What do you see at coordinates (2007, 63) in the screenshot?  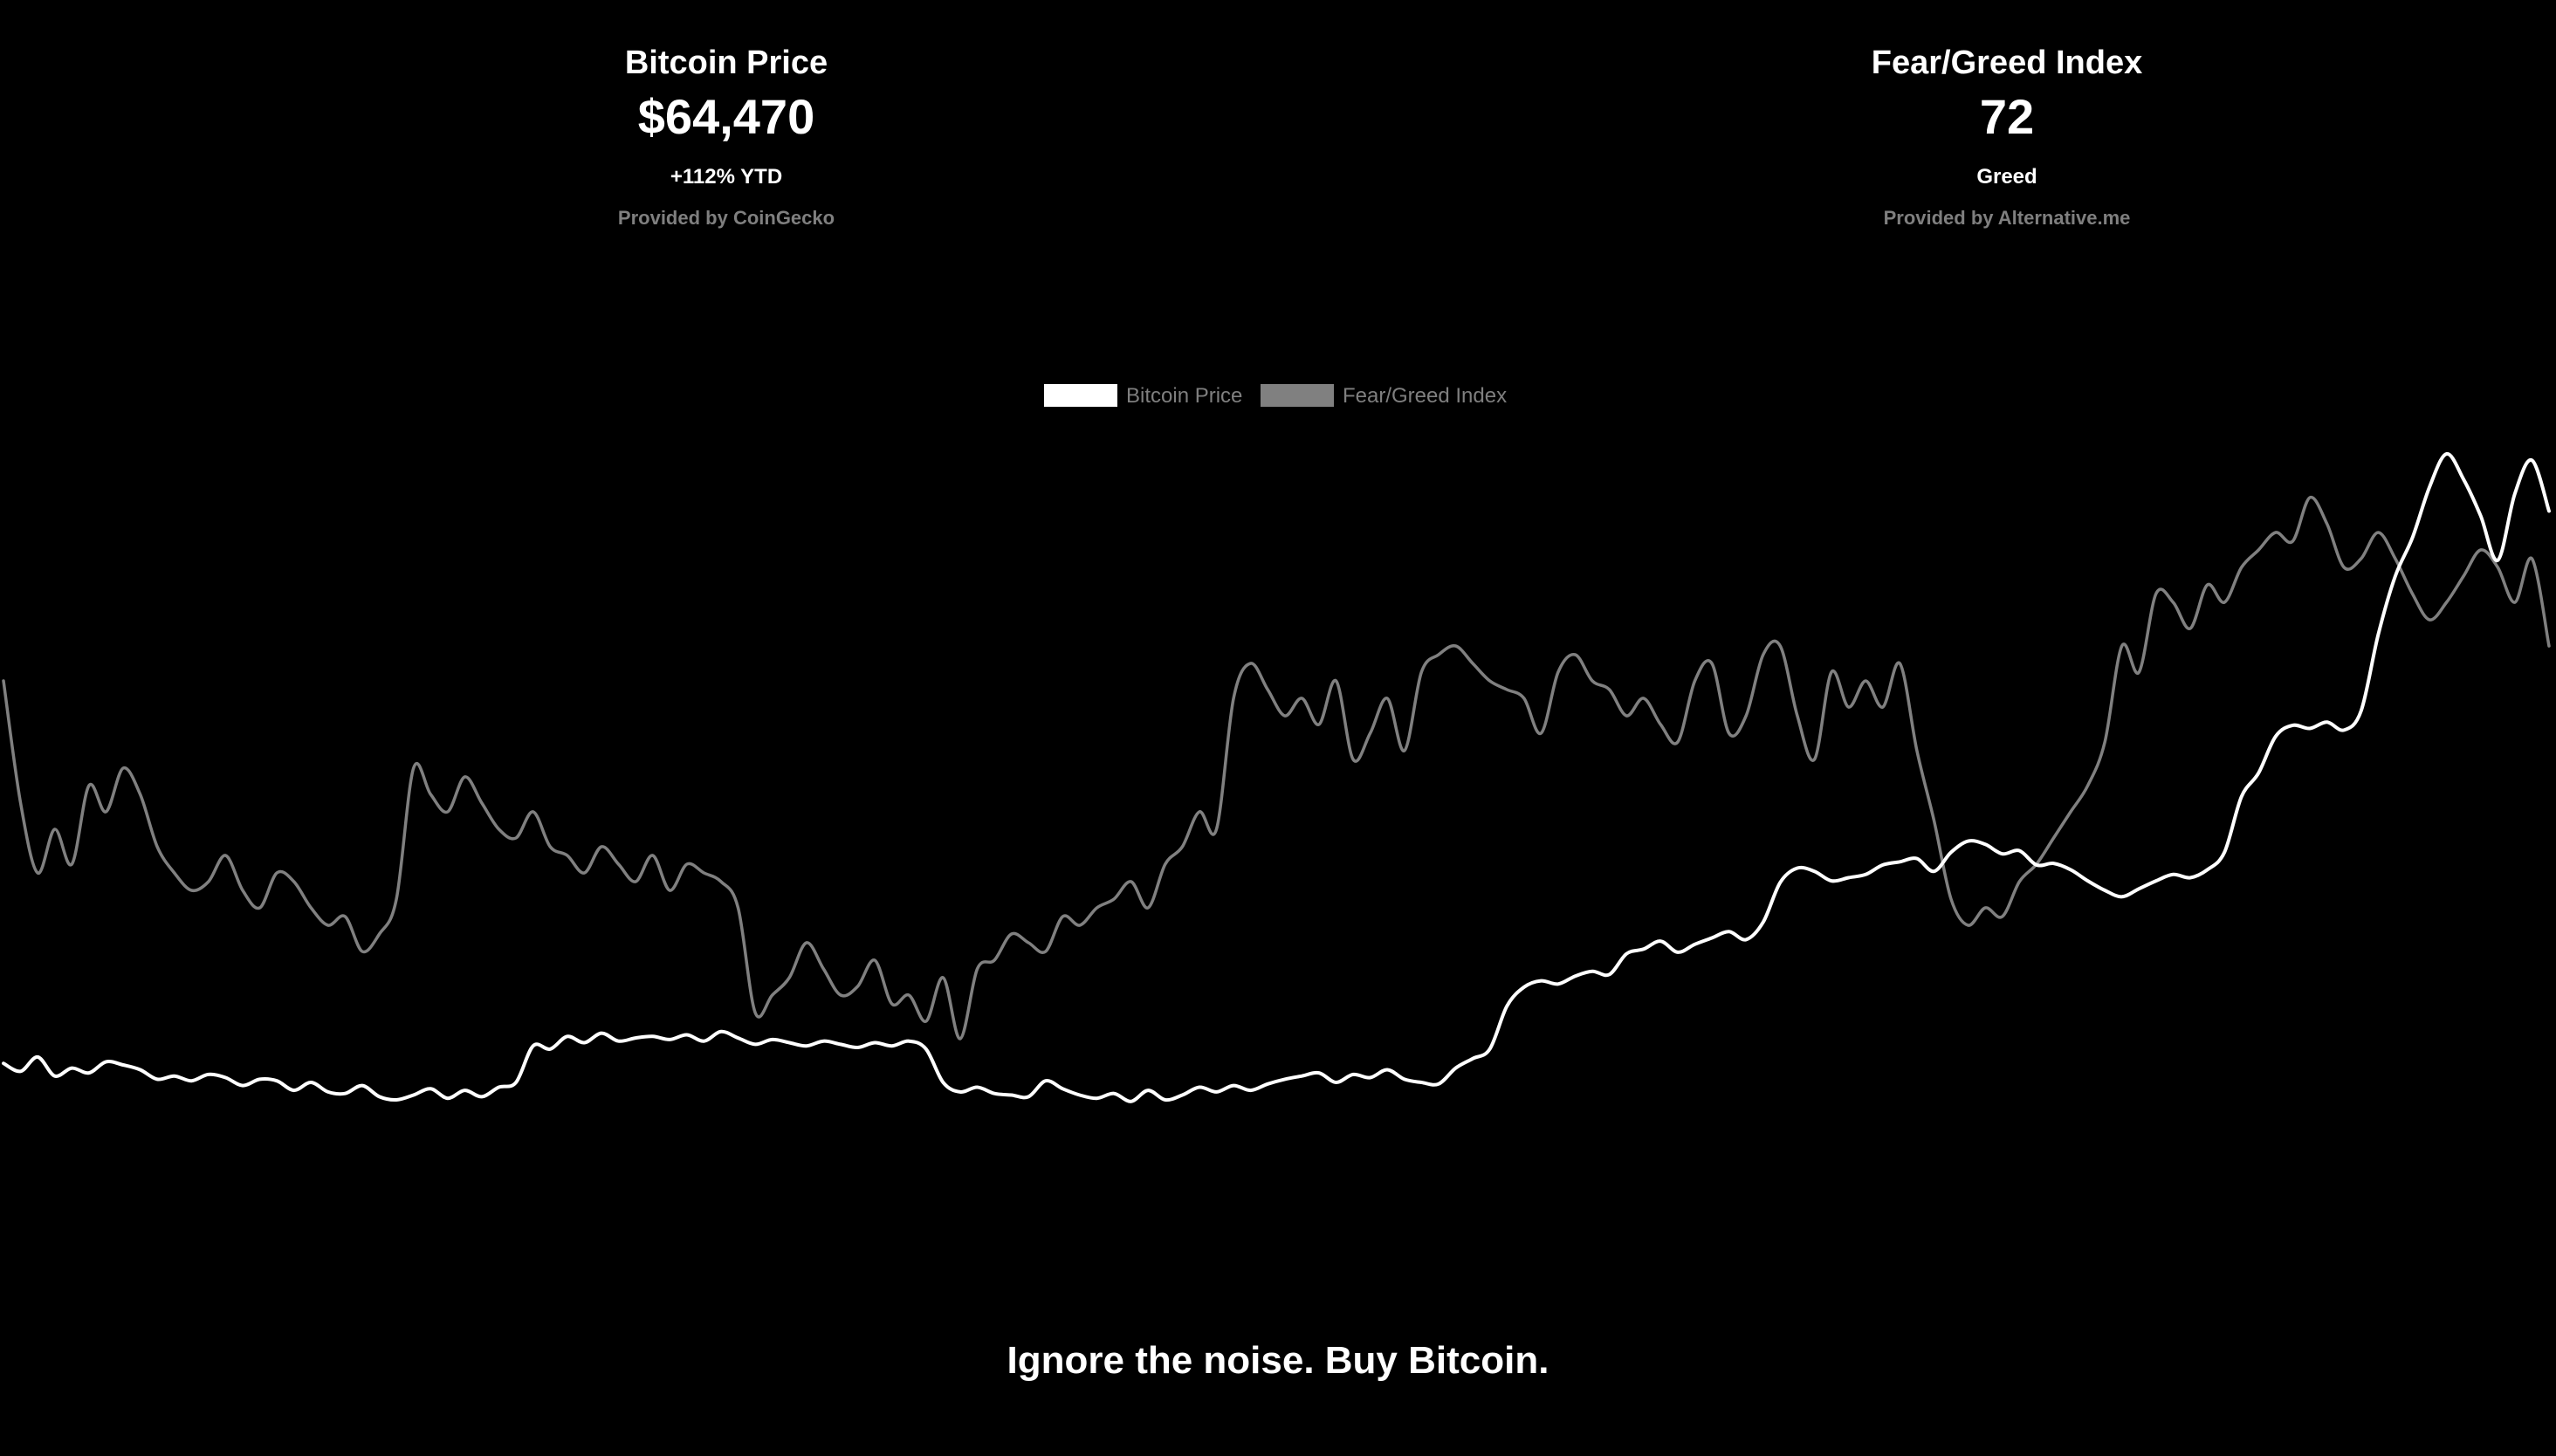 I see `fear-greed-title: Fear/Greed Index` at bounding box center [2007, 63].